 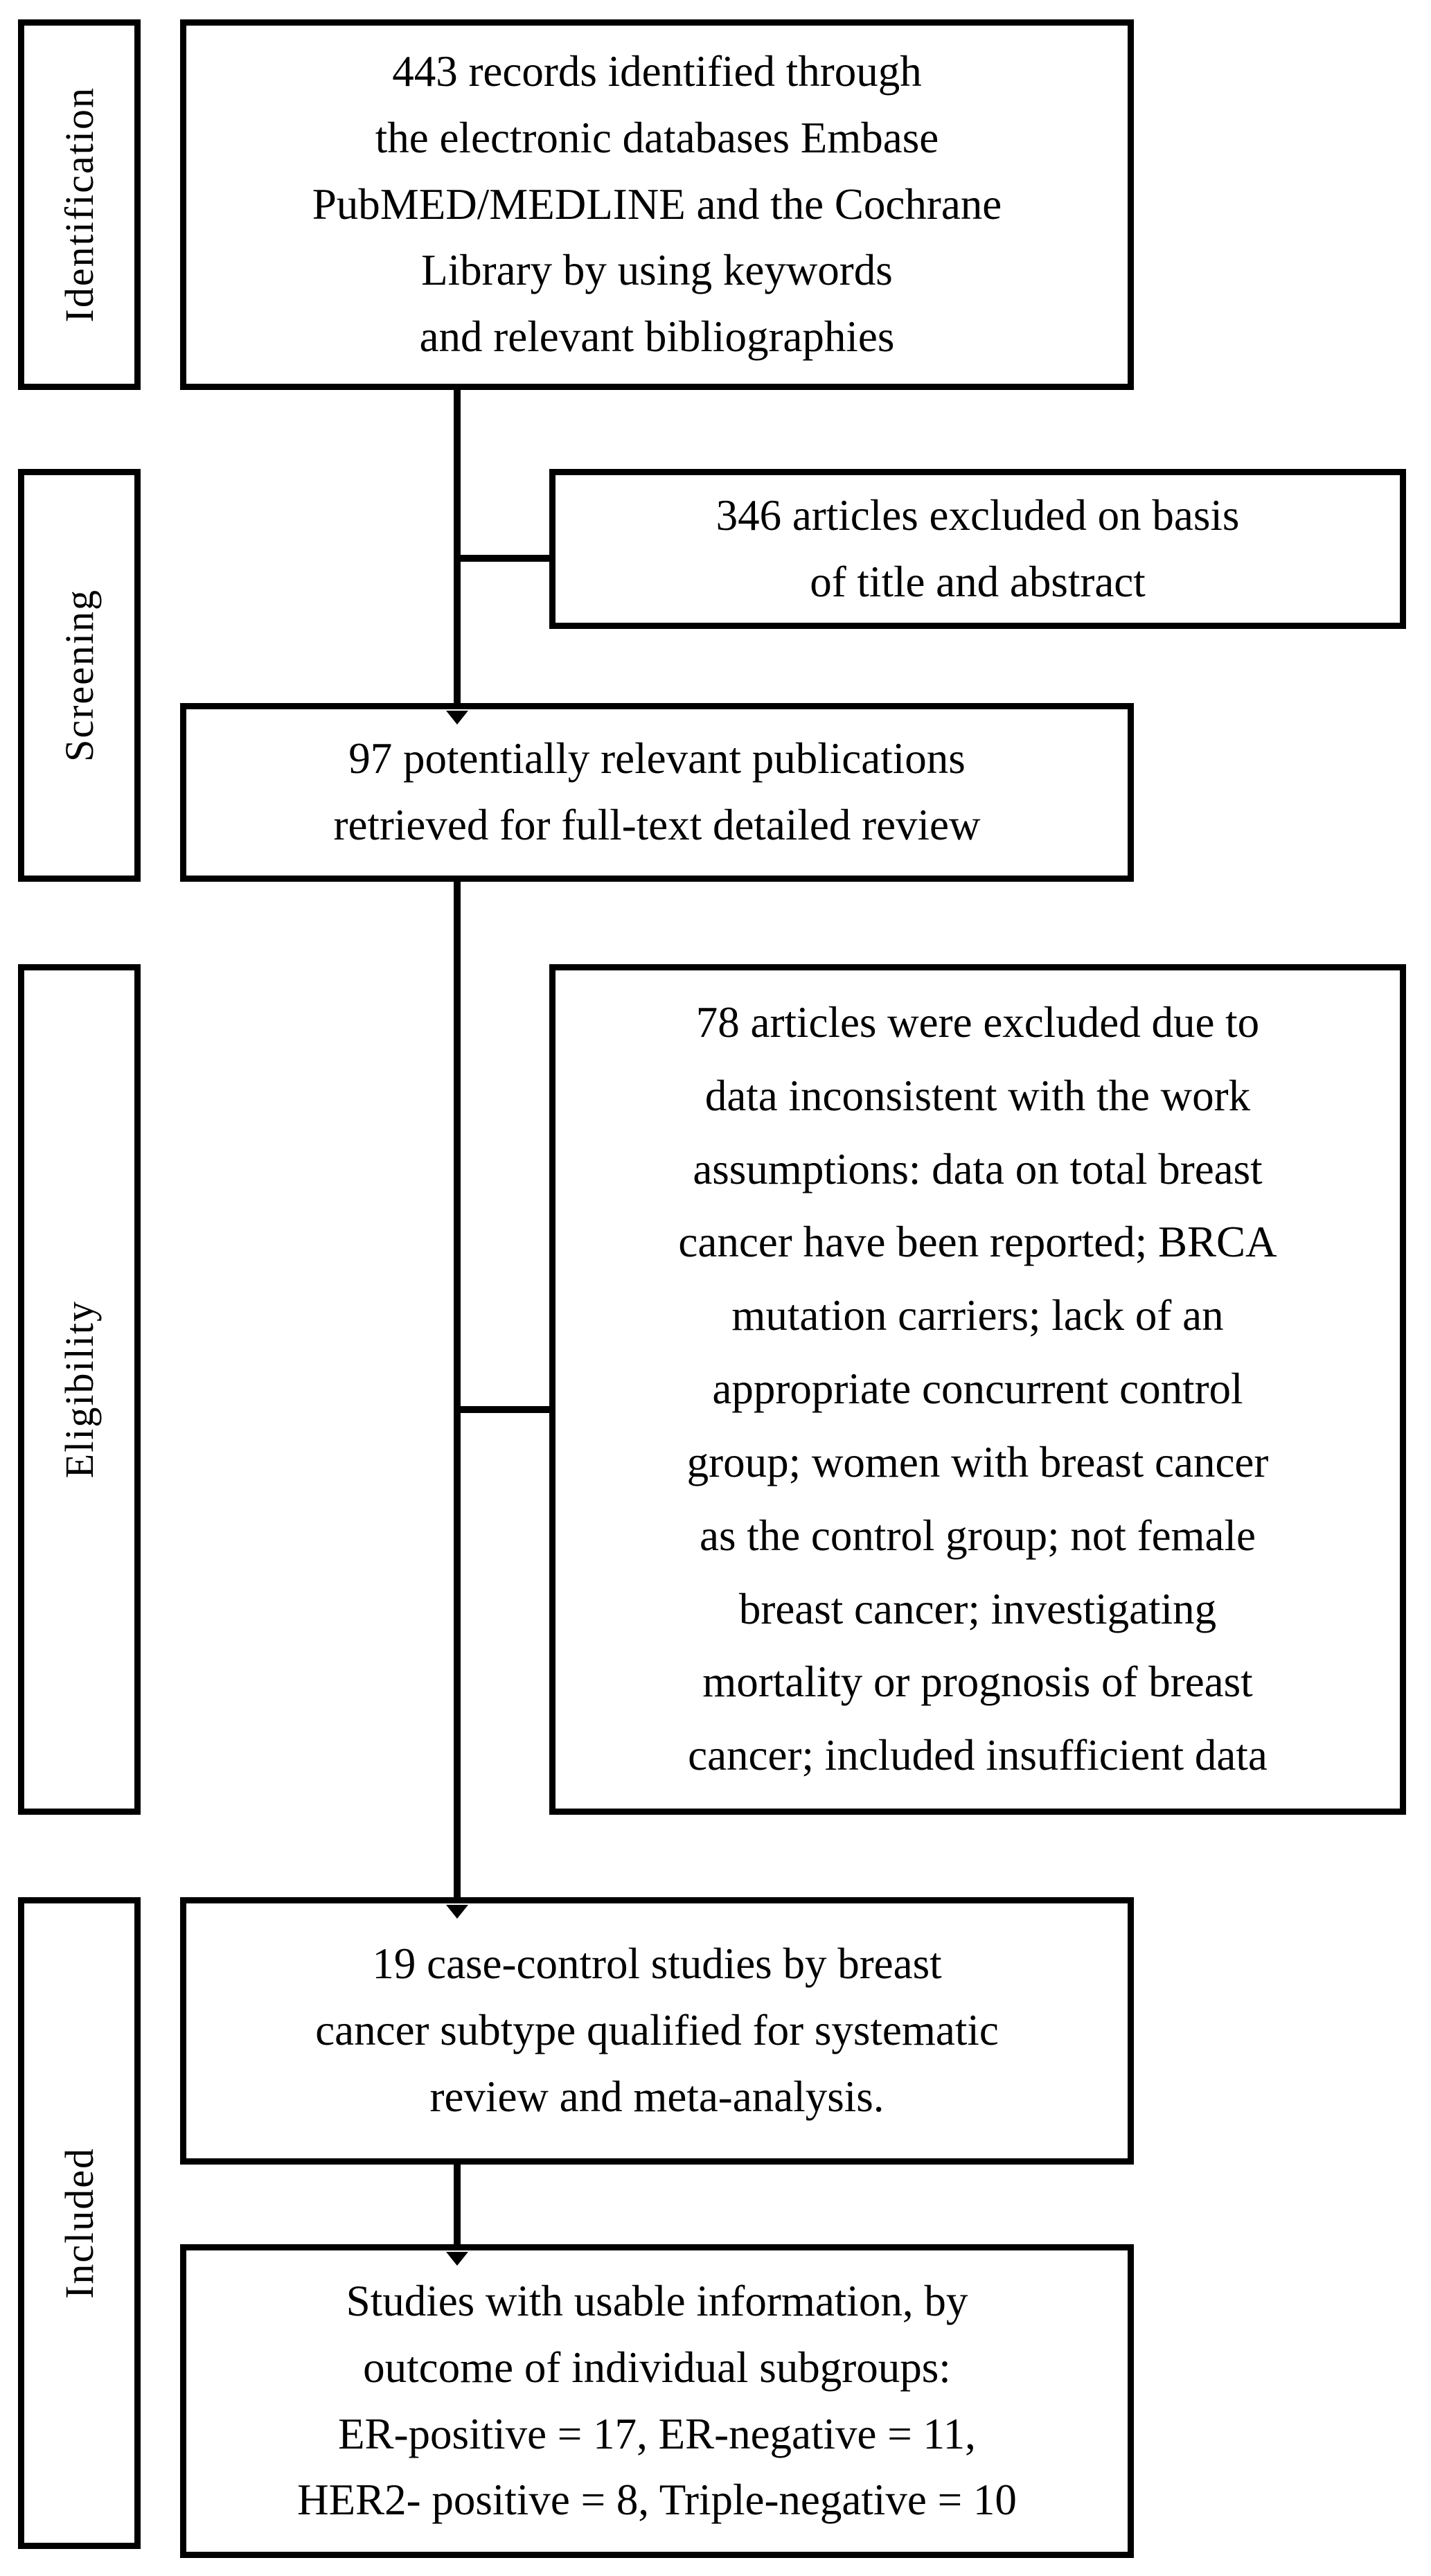 I want to click on stage-box-screening: Screening, so click(x=79, y=675).